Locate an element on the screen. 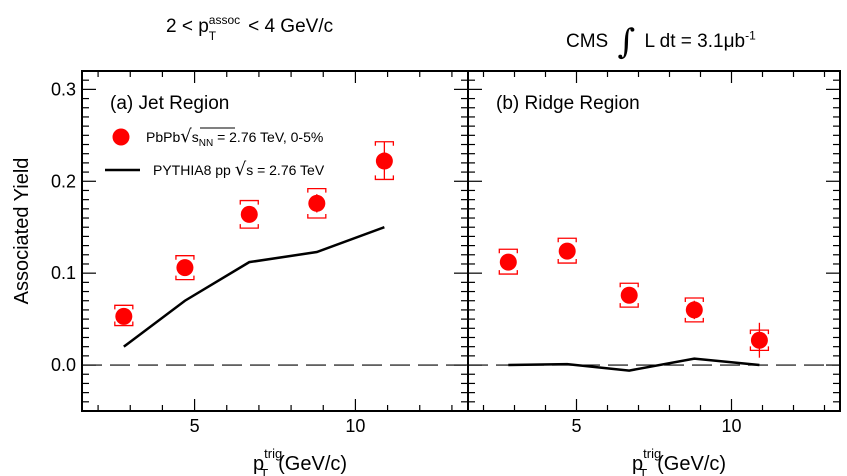 The width and height of the screenshot is (847, 476). experiment-label: CMS is located at coordinates (587, 41).